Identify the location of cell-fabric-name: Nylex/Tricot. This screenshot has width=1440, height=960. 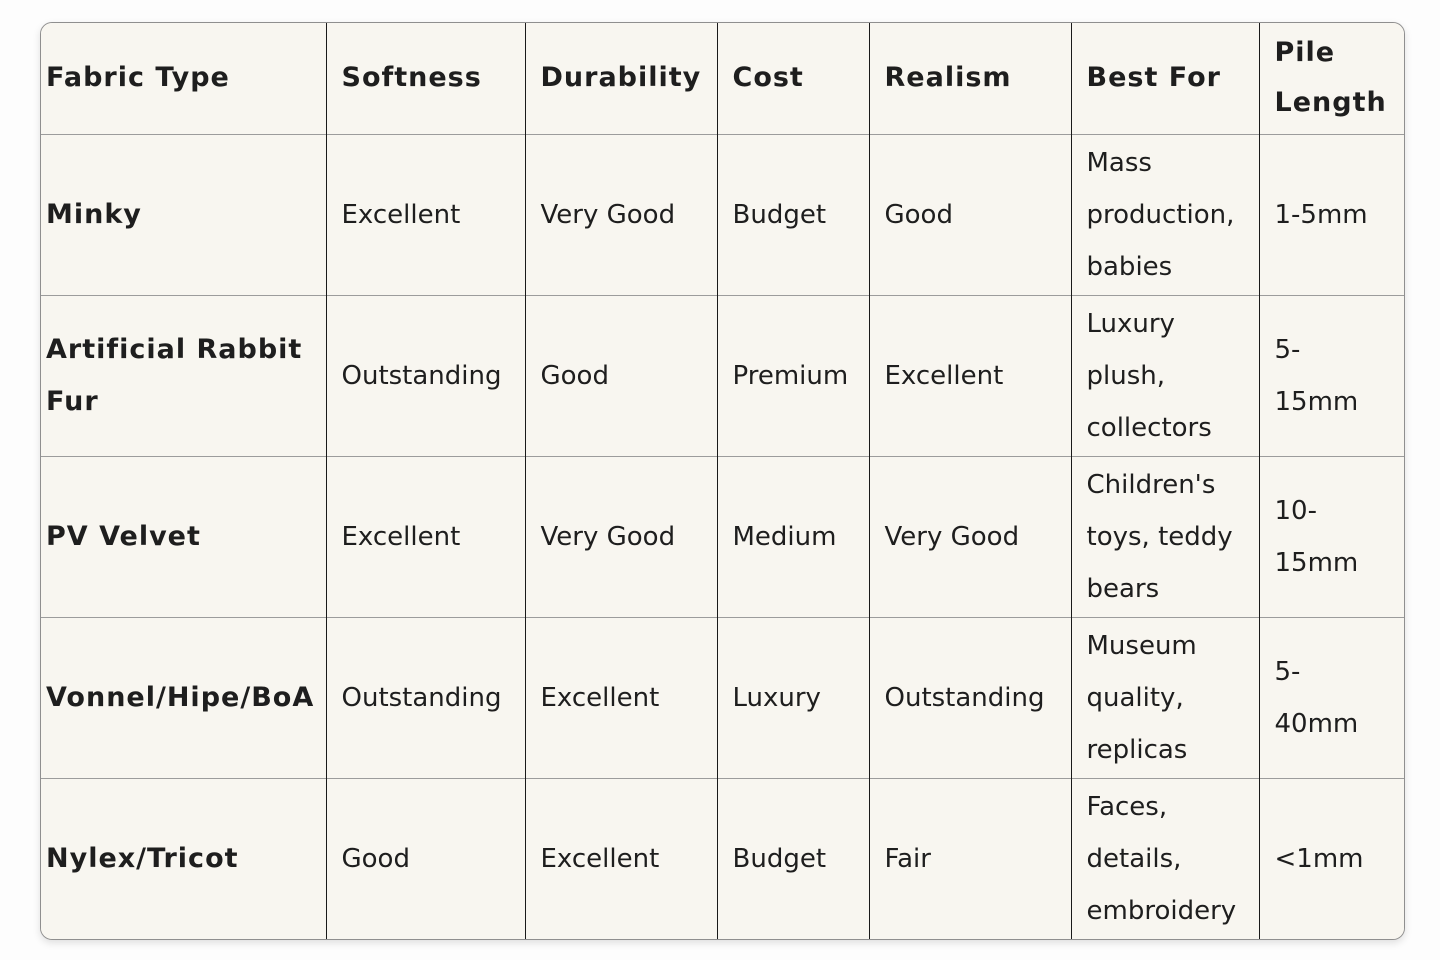
(183, 858).